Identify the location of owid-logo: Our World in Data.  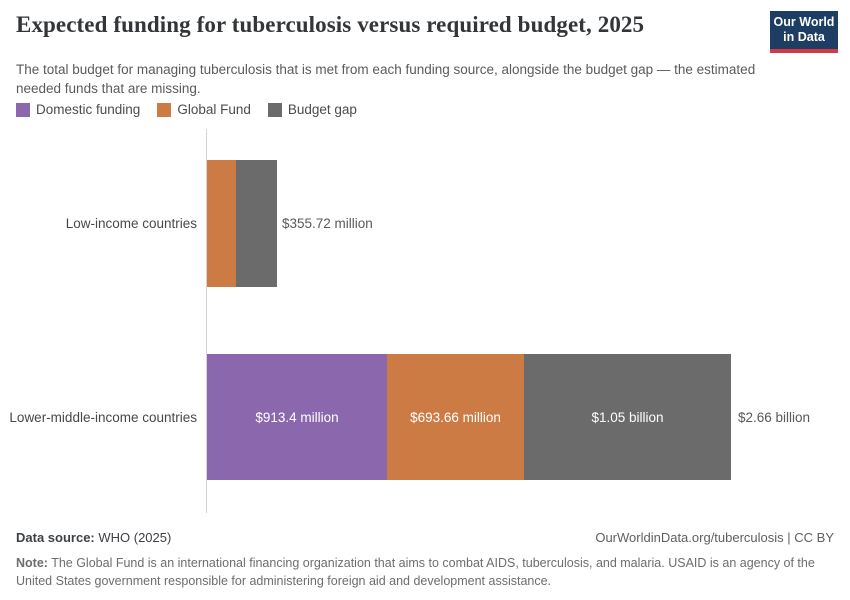
(804, 32).